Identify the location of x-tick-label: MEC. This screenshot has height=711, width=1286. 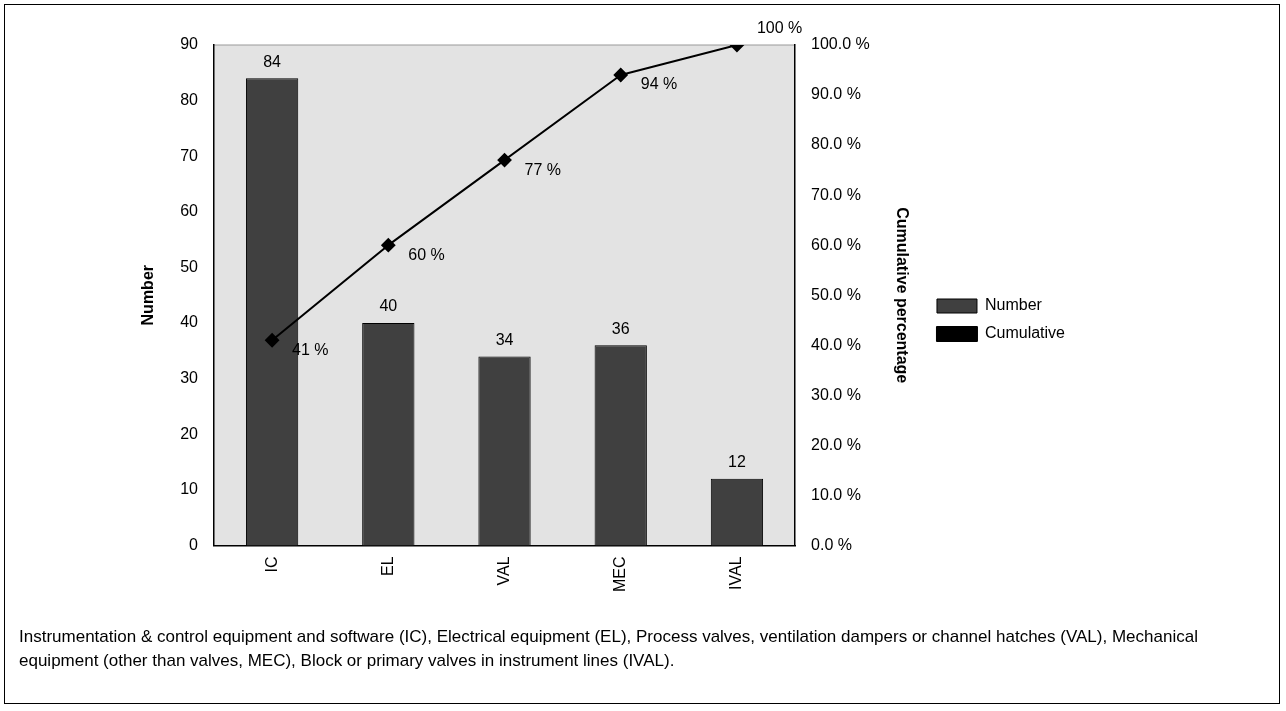
(620, 574).